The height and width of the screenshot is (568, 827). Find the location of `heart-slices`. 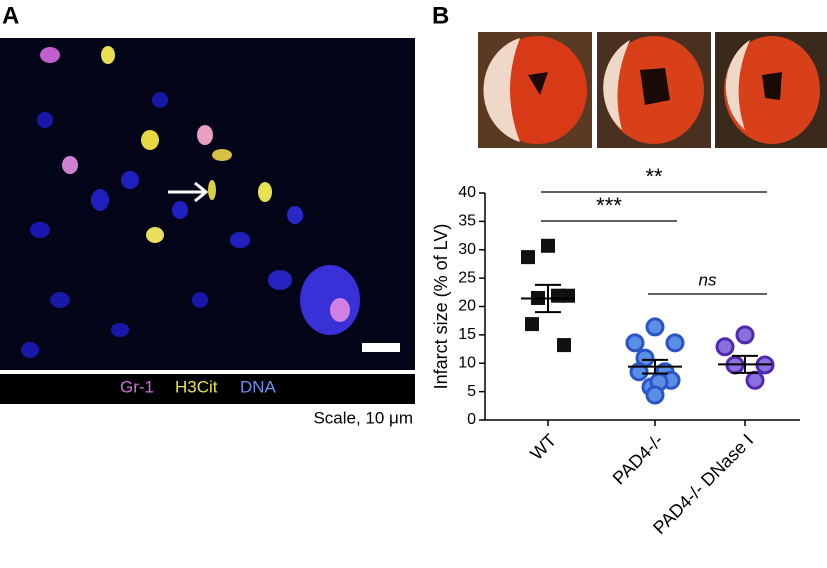

heart-slices is located at coordinates (652, 90).